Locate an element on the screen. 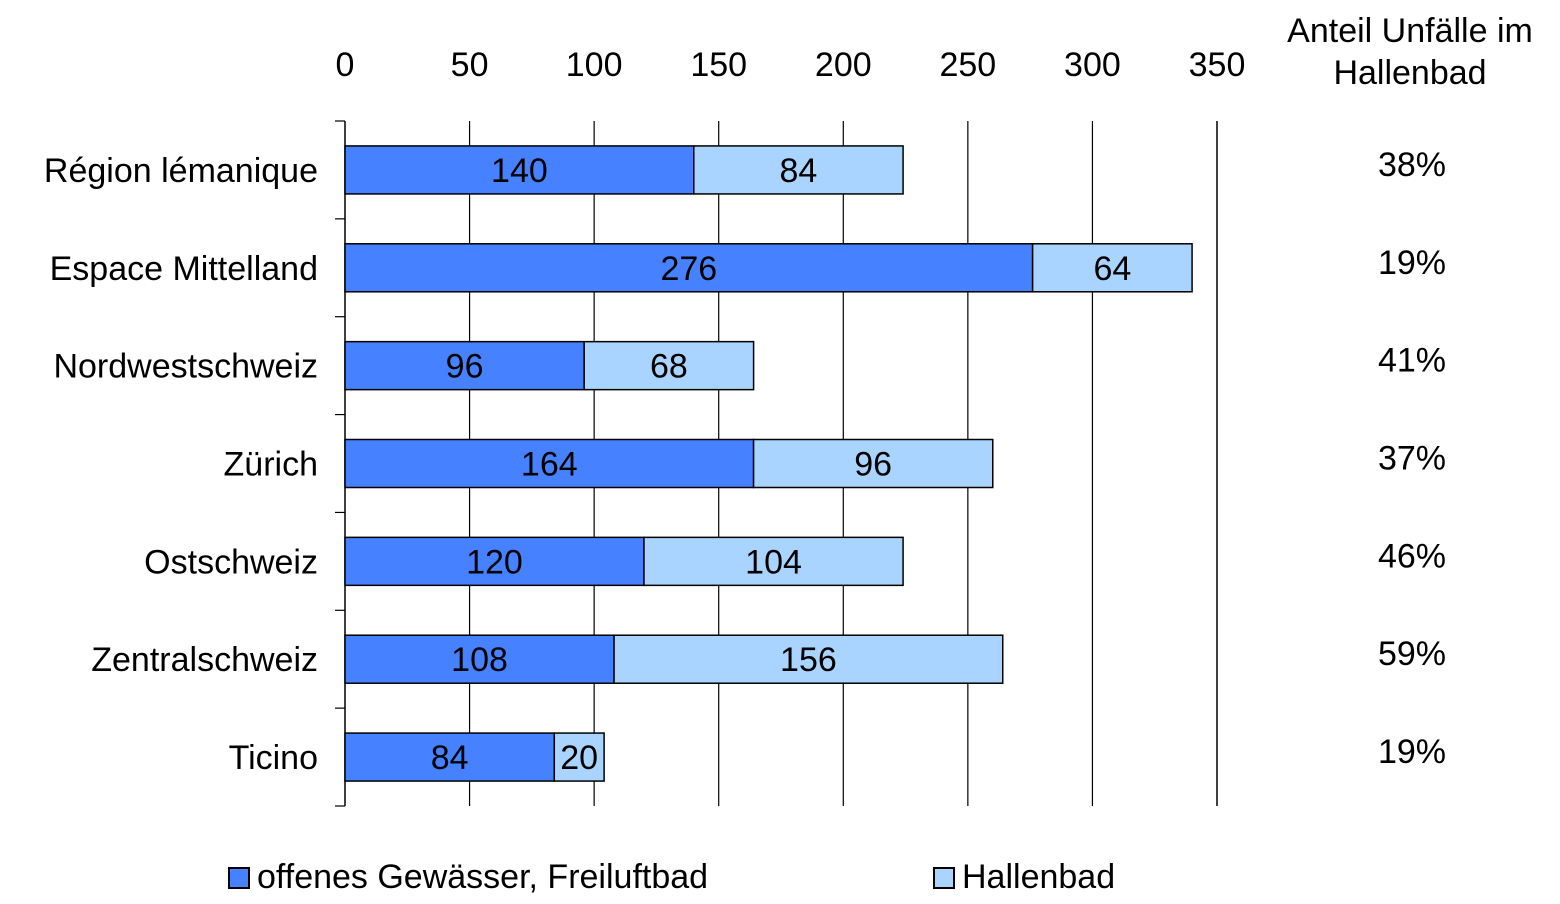 This screenshot has width=1560, height=904. bar-value-label: 68 is located at coordinates (669, 367).